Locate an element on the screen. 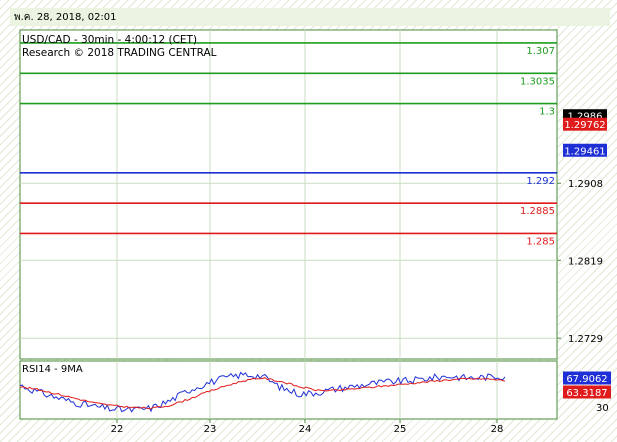 This screenshot has height=442, width=617. rsi-y-tick-label: 30 is located at coordinates (602, 408).